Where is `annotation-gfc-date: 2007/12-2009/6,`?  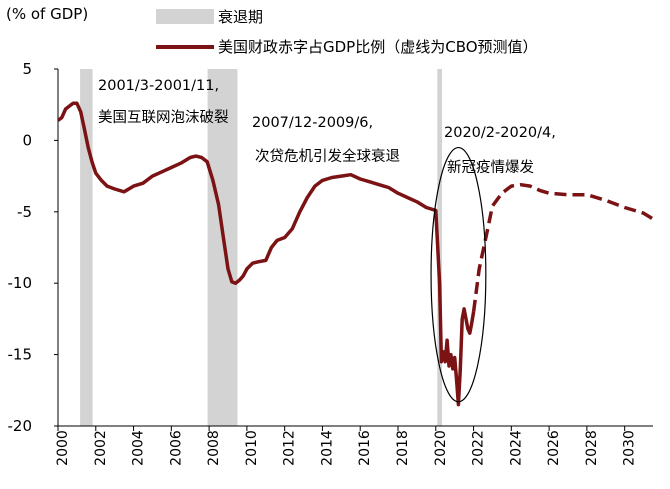
annotation-gfc-date: 2007/12-2009/6, is located at coordinates (313, 123).